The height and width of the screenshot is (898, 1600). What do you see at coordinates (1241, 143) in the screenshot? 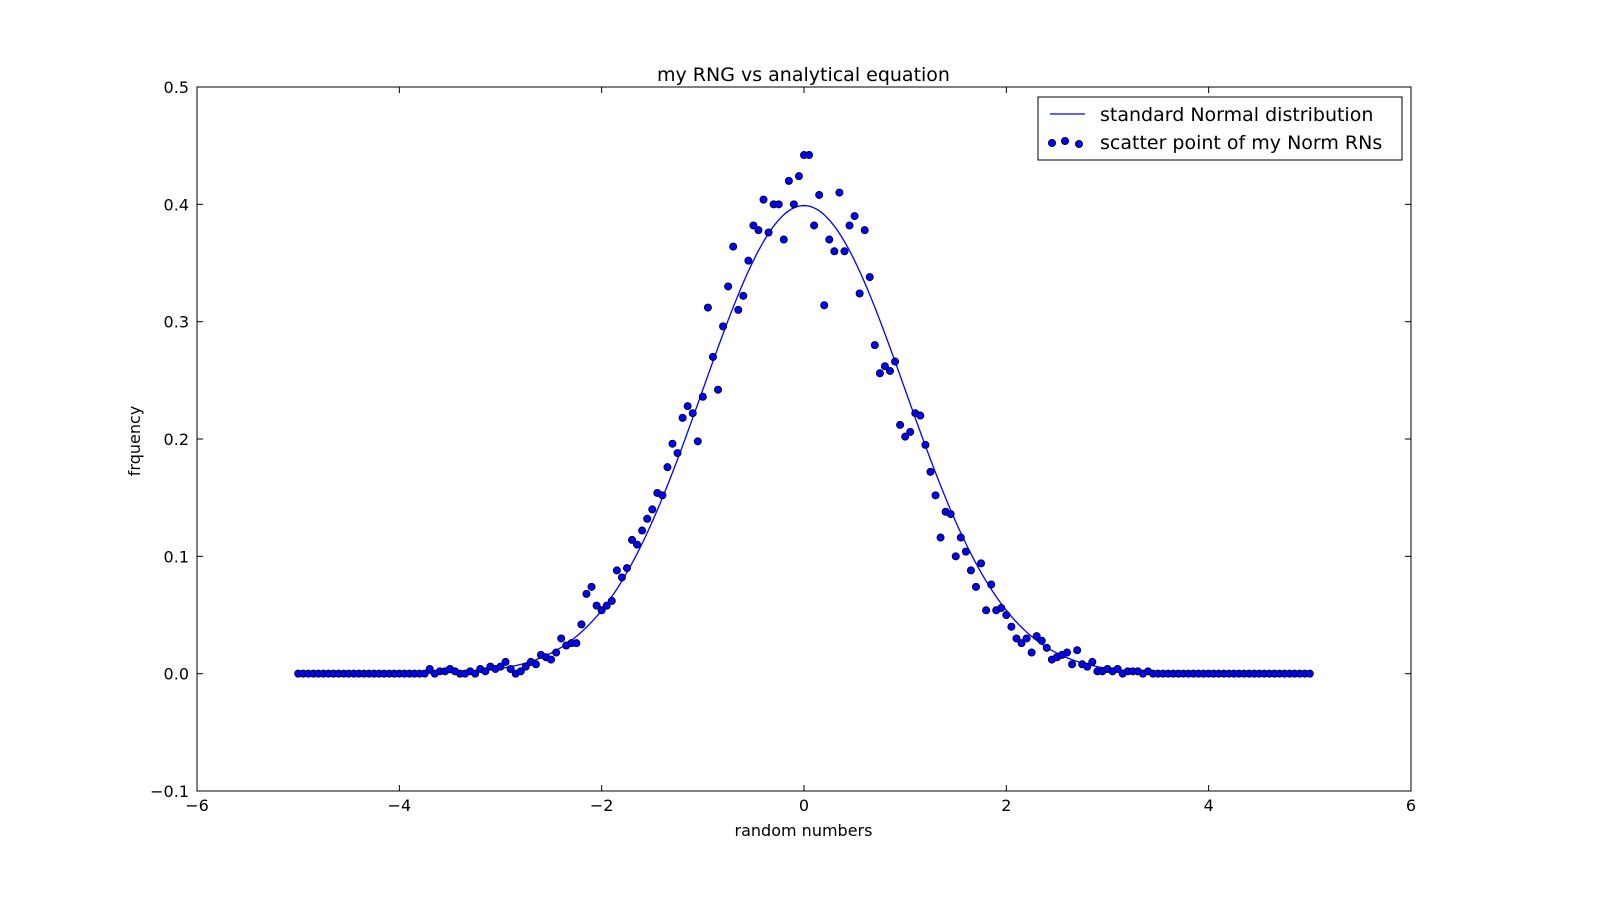
I see `legend-label-scatter: scatter point of my Norm RNs` at bounding box center [1241, 143].